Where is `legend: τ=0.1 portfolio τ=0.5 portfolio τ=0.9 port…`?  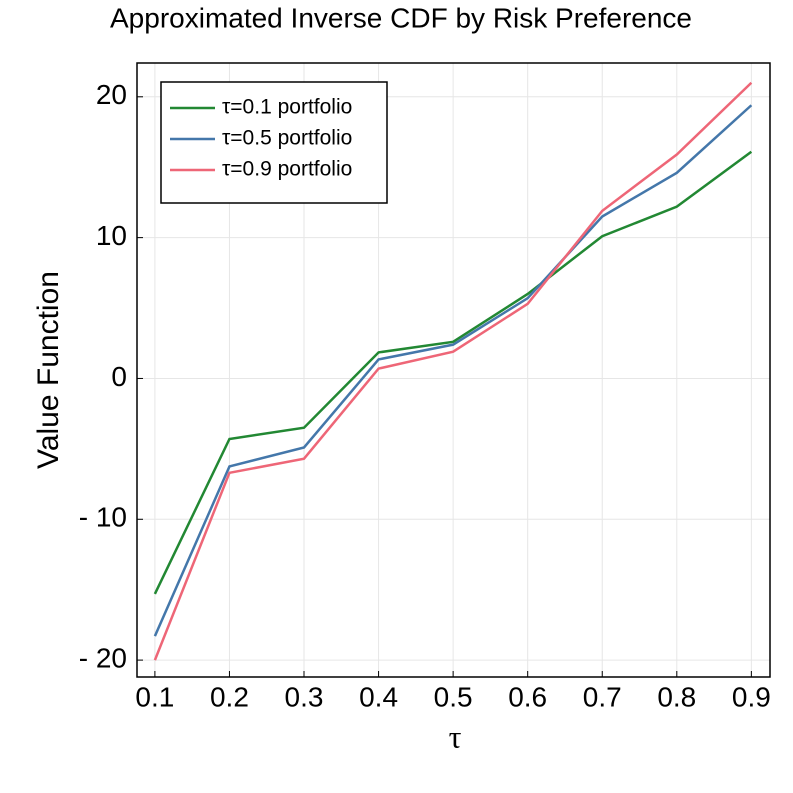 legend: τ=0.1 portfolio τ=0.5 portfolio τ=0.9 port… is located at coordinates (274, 142).